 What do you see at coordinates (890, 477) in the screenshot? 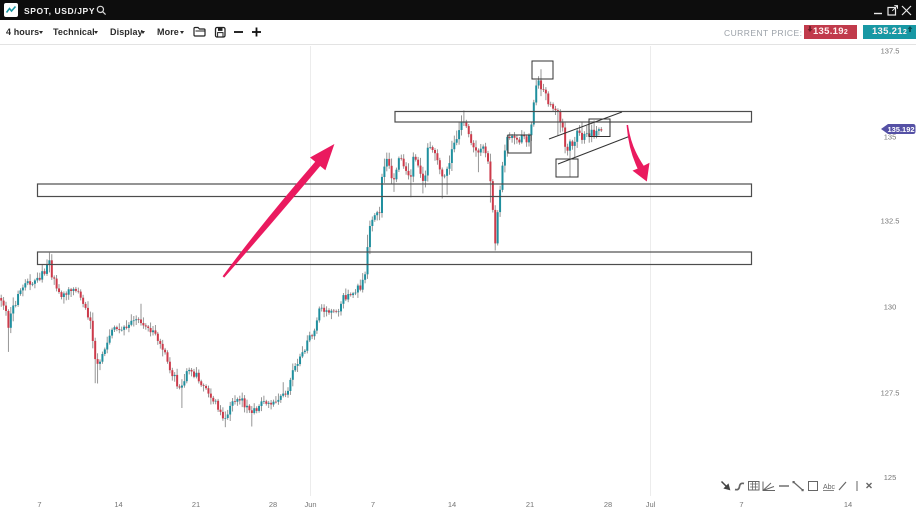
I see `svg-text: 125` at bounding box center [890, 477].